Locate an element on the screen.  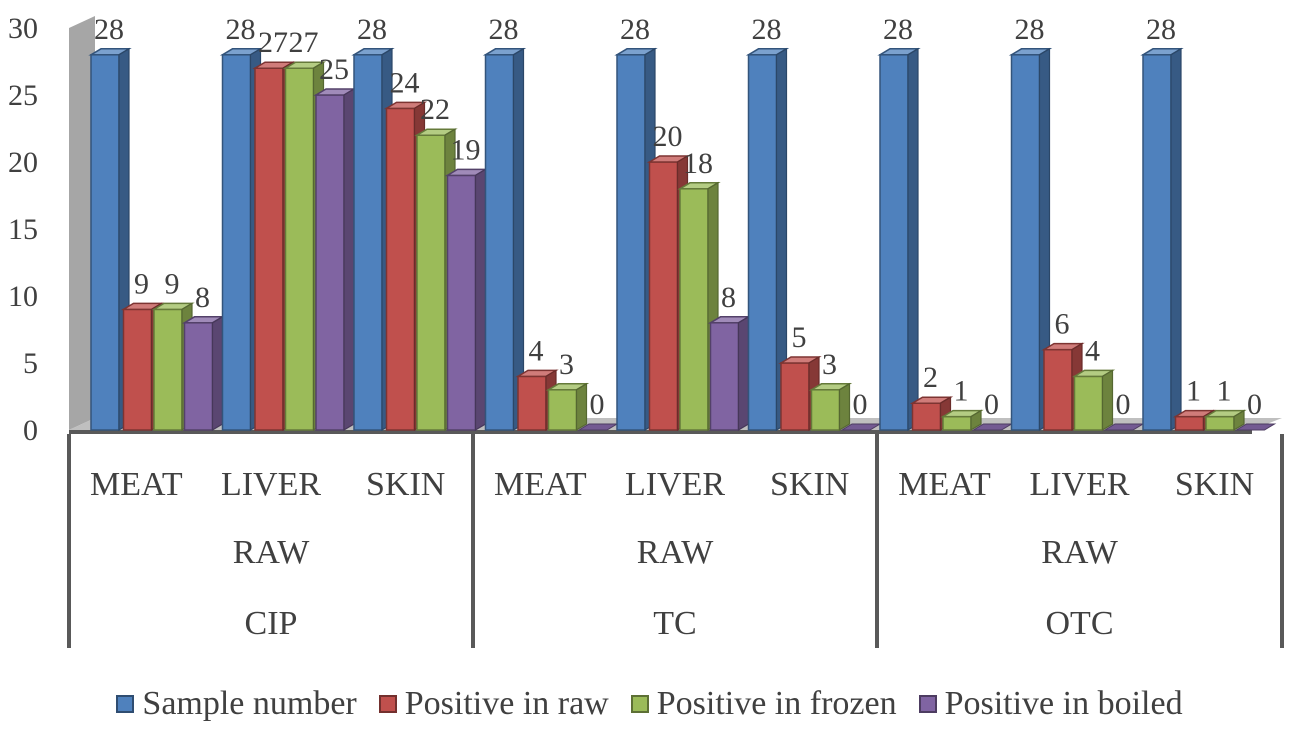
y-tick-label: 15 is located at coordinates (23, 229).